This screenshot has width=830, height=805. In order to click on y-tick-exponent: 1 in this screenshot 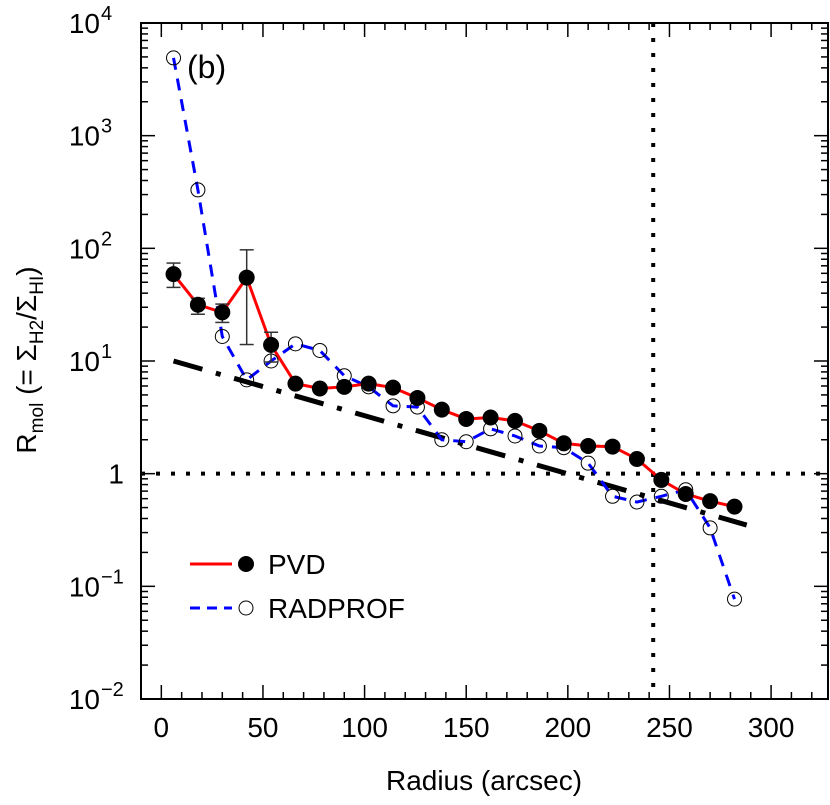, I will do `click(106, 352)`.